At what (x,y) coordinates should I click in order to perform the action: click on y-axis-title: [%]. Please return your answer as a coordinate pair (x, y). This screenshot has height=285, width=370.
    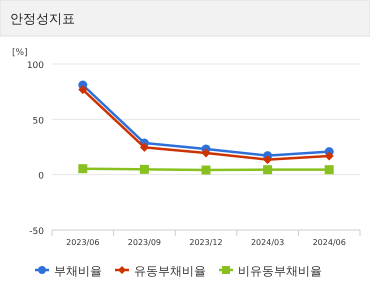
    Looking at the image, I should click on (20, 53).